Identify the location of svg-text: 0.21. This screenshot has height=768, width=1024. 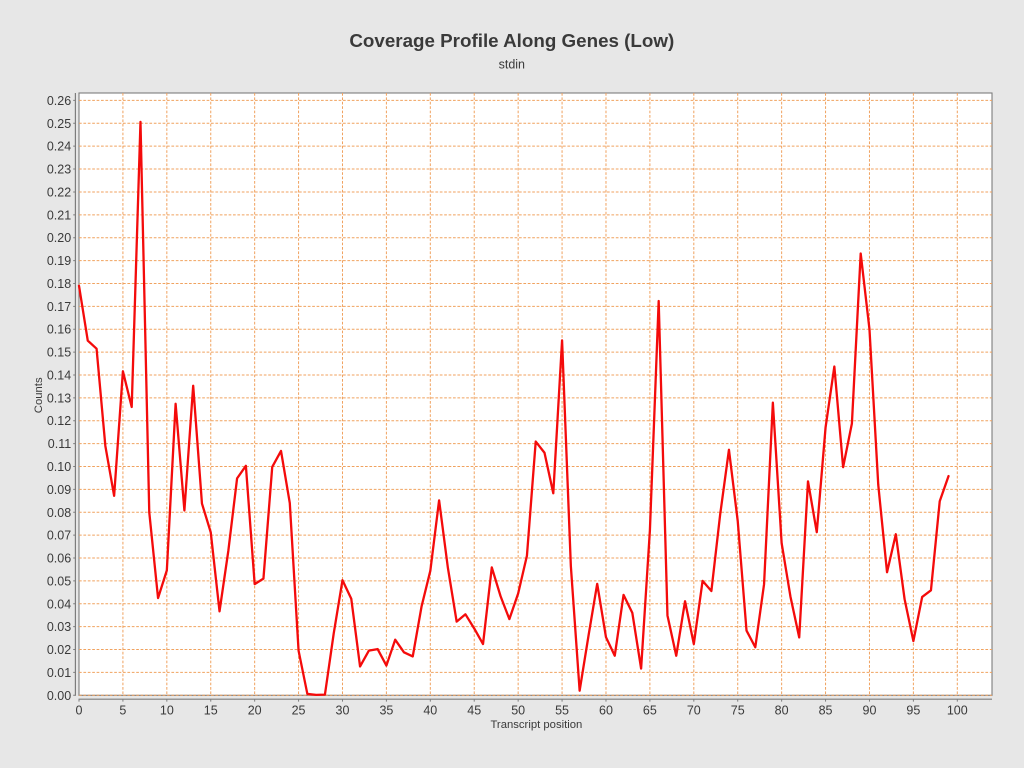
(59, 215).